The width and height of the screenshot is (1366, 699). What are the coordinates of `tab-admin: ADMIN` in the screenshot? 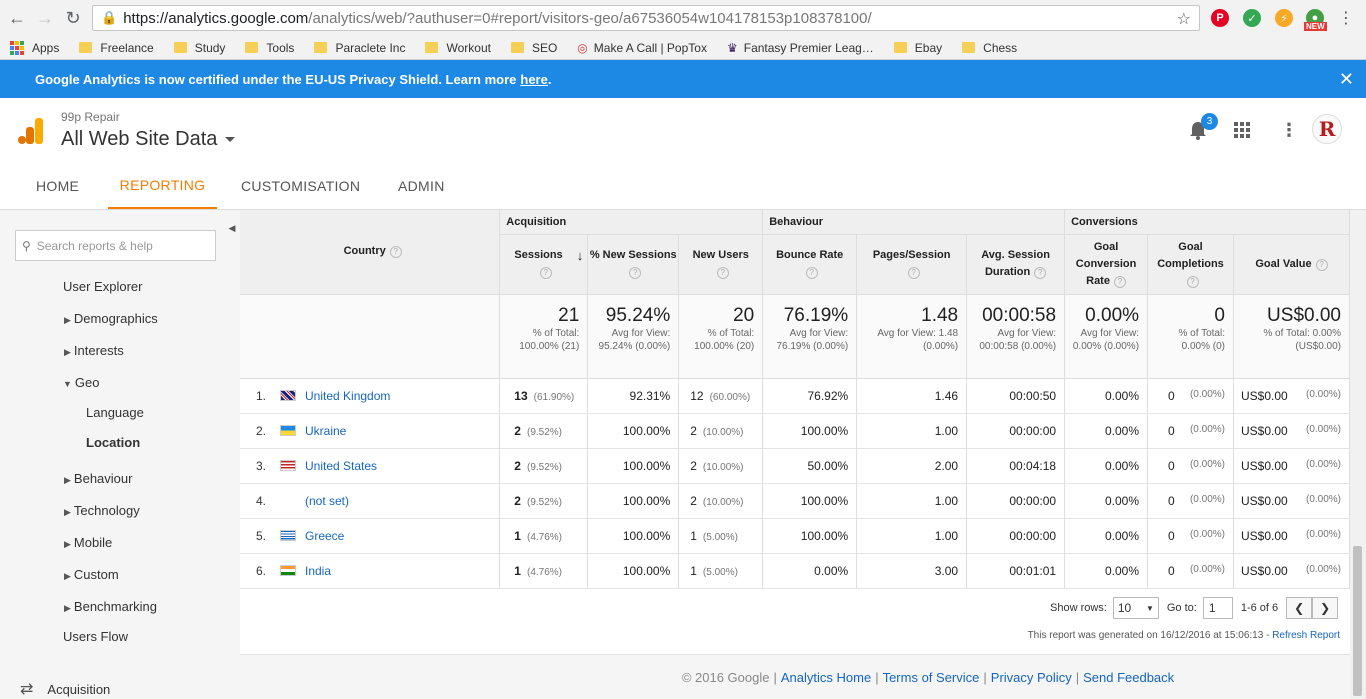 It's located at (421, 185).